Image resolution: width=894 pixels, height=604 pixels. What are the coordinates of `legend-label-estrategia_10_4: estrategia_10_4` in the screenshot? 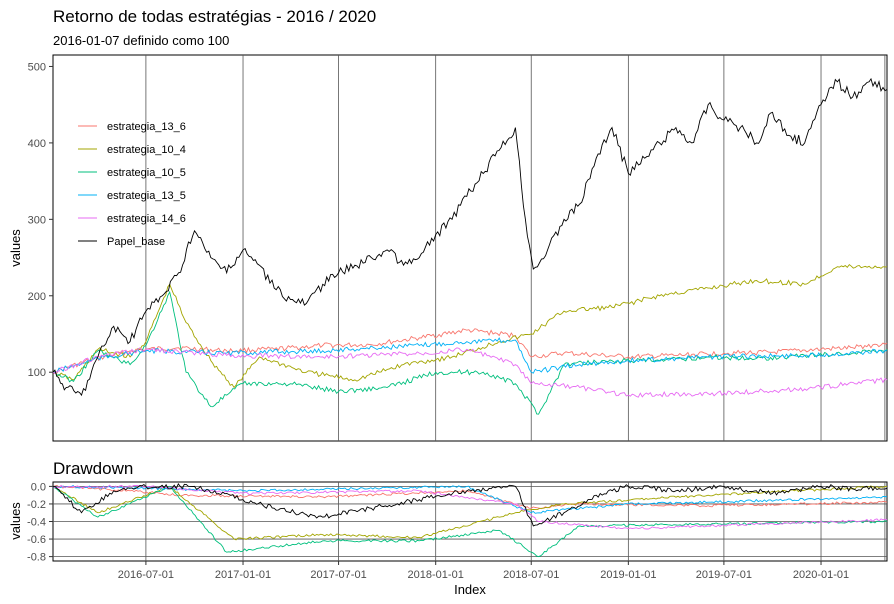 It's located at (146, 150).